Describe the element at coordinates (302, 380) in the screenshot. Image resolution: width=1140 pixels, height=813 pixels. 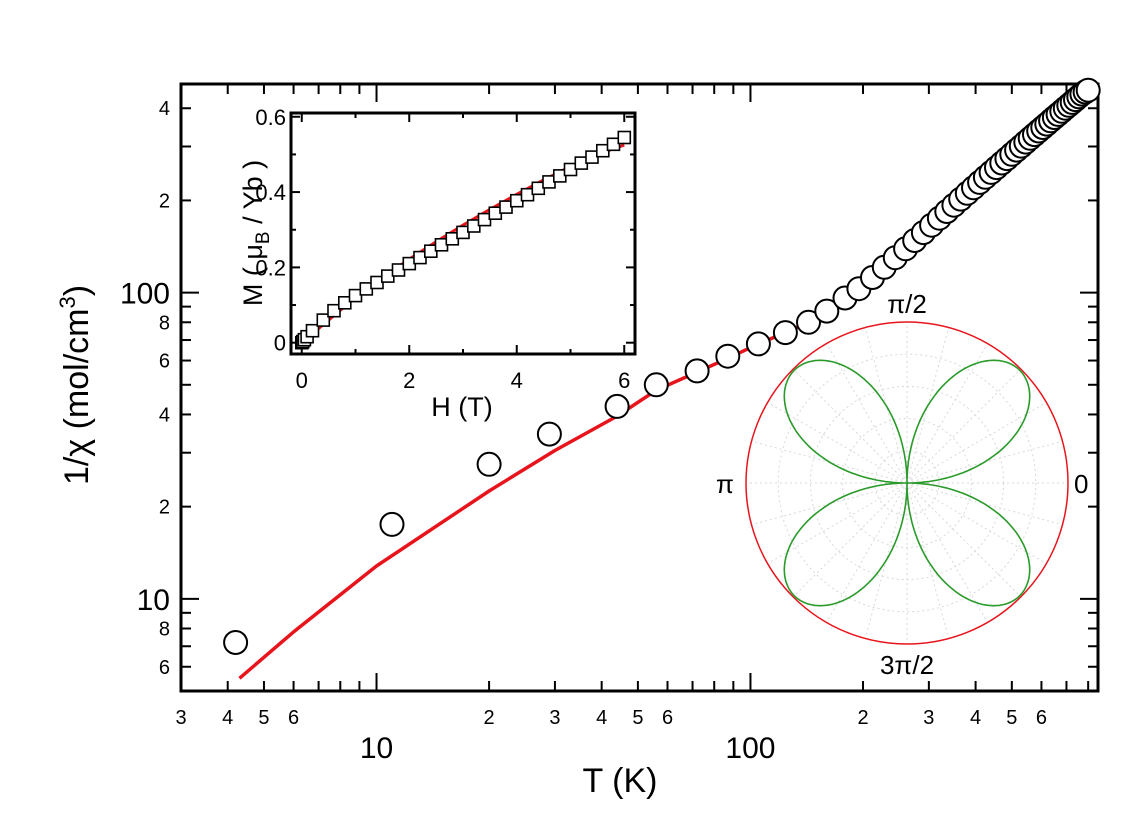
I see `inset-x-tick-label: 0` at that location.